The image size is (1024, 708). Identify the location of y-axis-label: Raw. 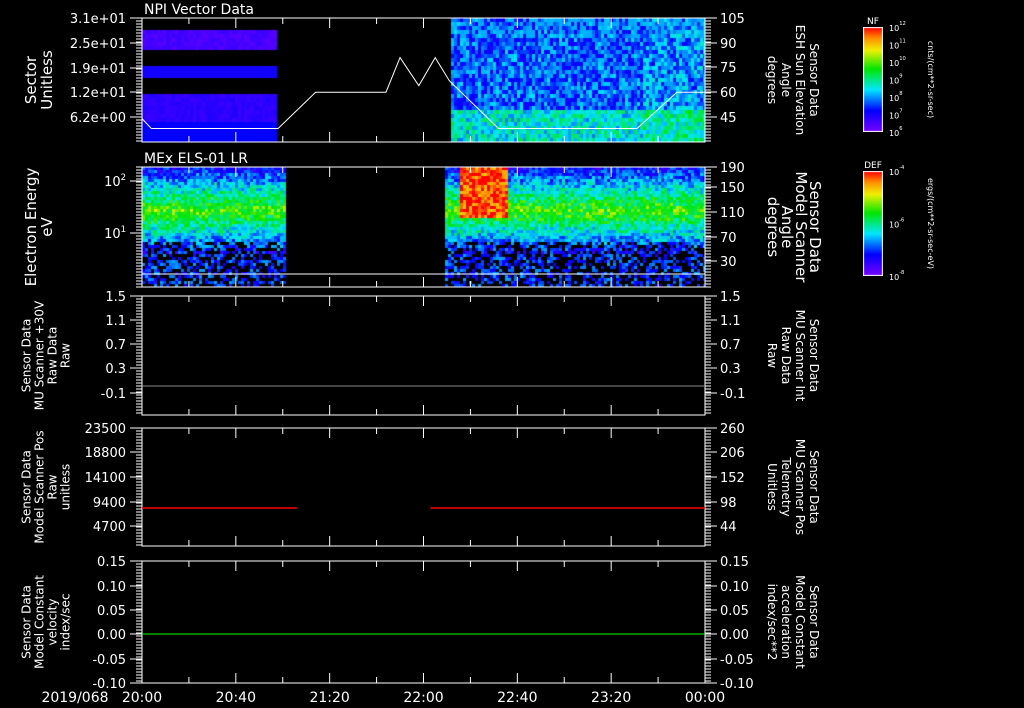
(66, 355).